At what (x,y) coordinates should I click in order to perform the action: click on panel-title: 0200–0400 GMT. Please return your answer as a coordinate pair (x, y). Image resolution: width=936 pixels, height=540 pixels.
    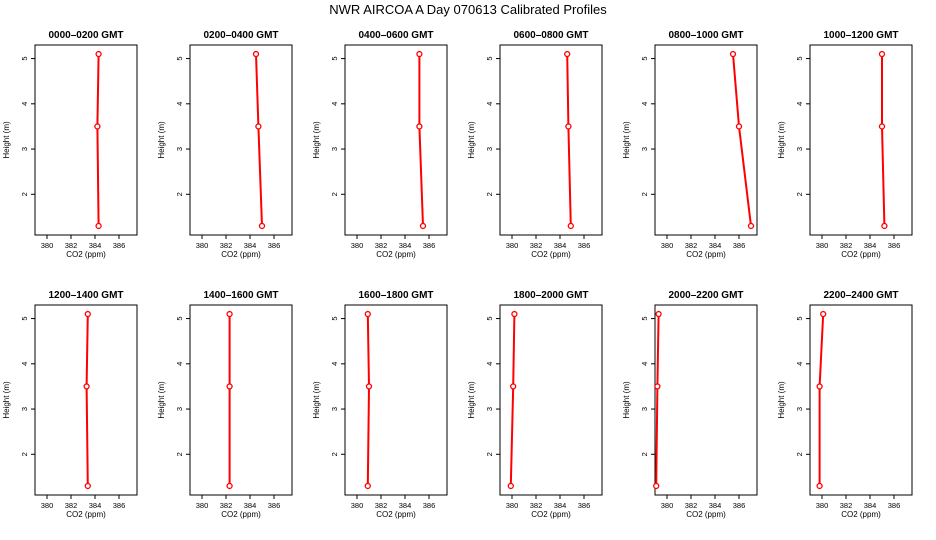
    Looking at the image, I should click on (240, 35).